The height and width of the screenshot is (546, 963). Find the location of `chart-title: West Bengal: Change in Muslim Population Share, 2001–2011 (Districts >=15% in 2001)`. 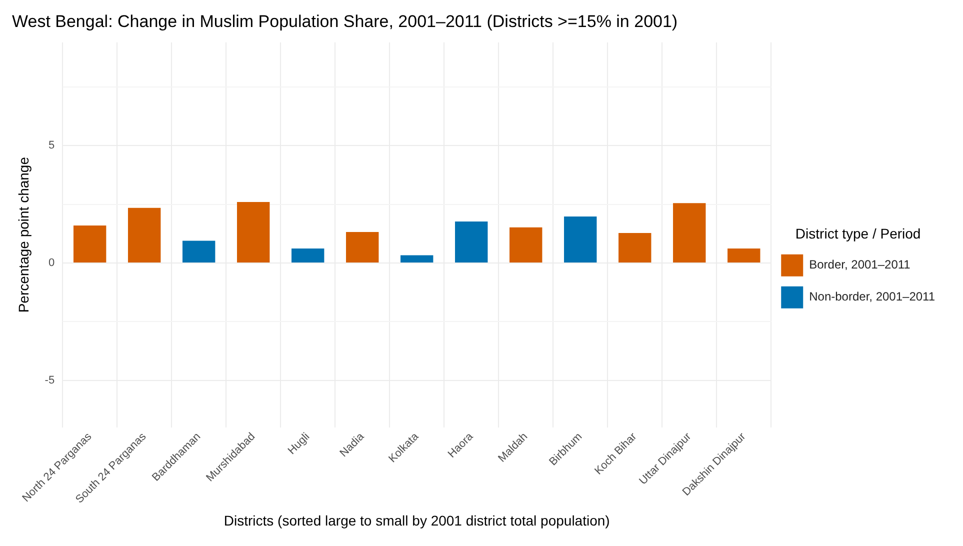

chart-title: West Bengal: Change in Muslim Population Share, 2001–2011 (Districts >=15% in 2001) is located at coordinates (345, 21).